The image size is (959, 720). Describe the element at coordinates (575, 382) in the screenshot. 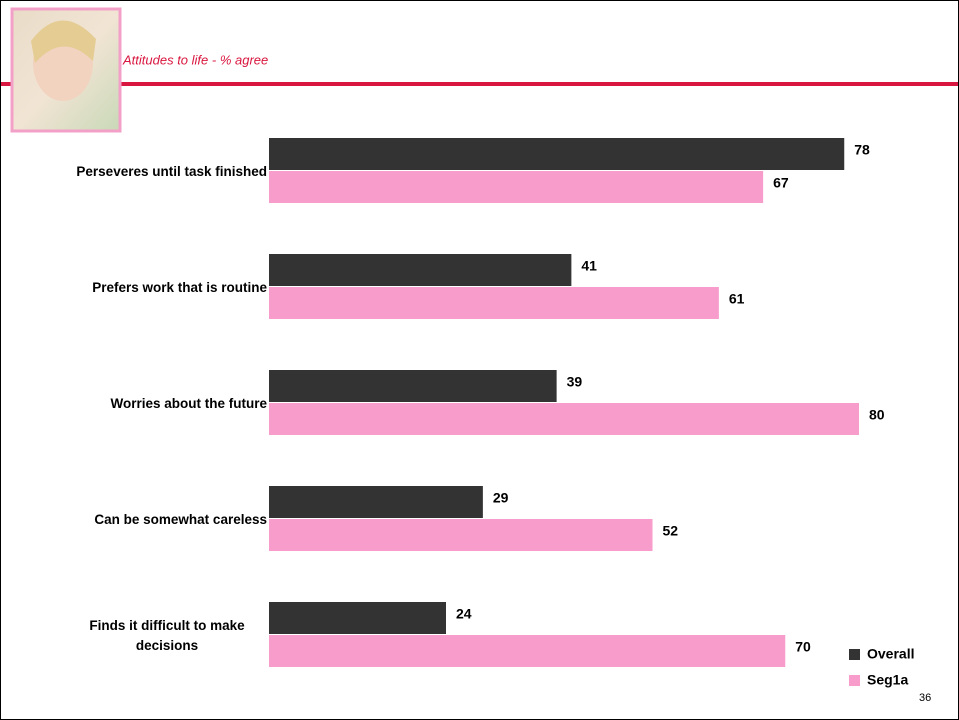

I see `data-label: 39` at that location.